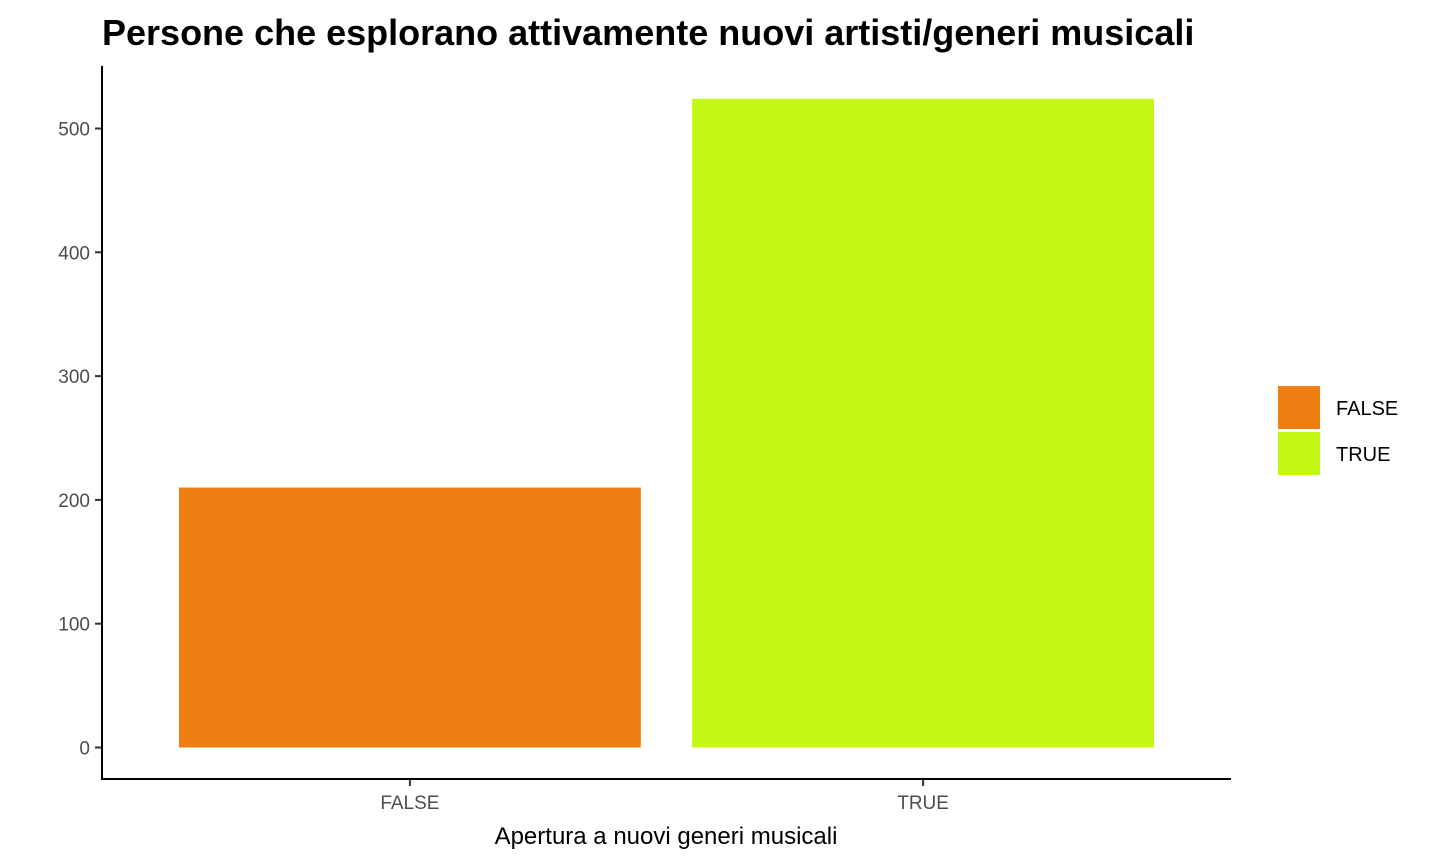 This screenshot has width=1440, height=864. I want to click on x-axis-ticks: FALSE TRUE, so click(664, 796).